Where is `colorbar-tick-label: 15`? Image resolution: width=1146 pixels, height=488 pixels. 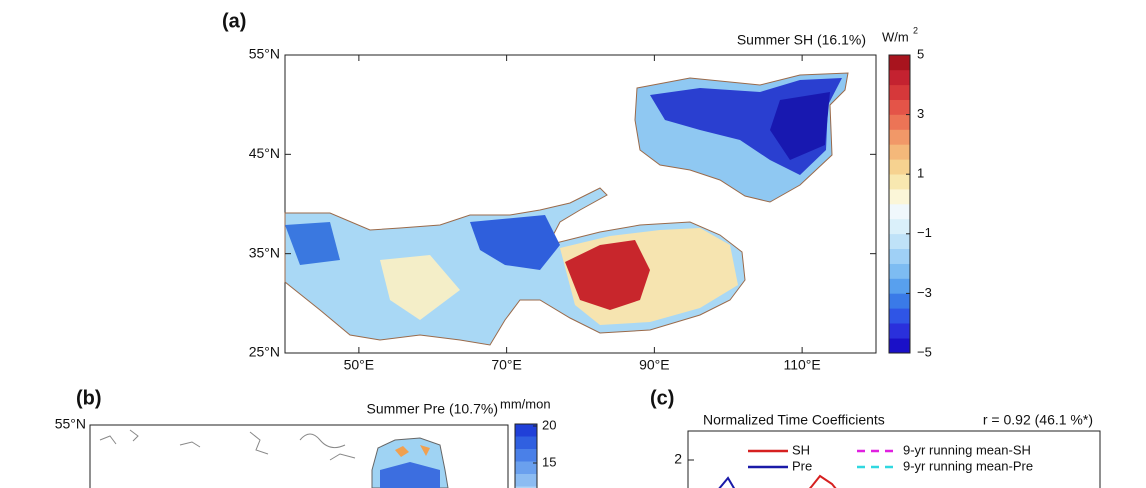 colorbar-tick-label: 15 is located at coordinates (549, 461).